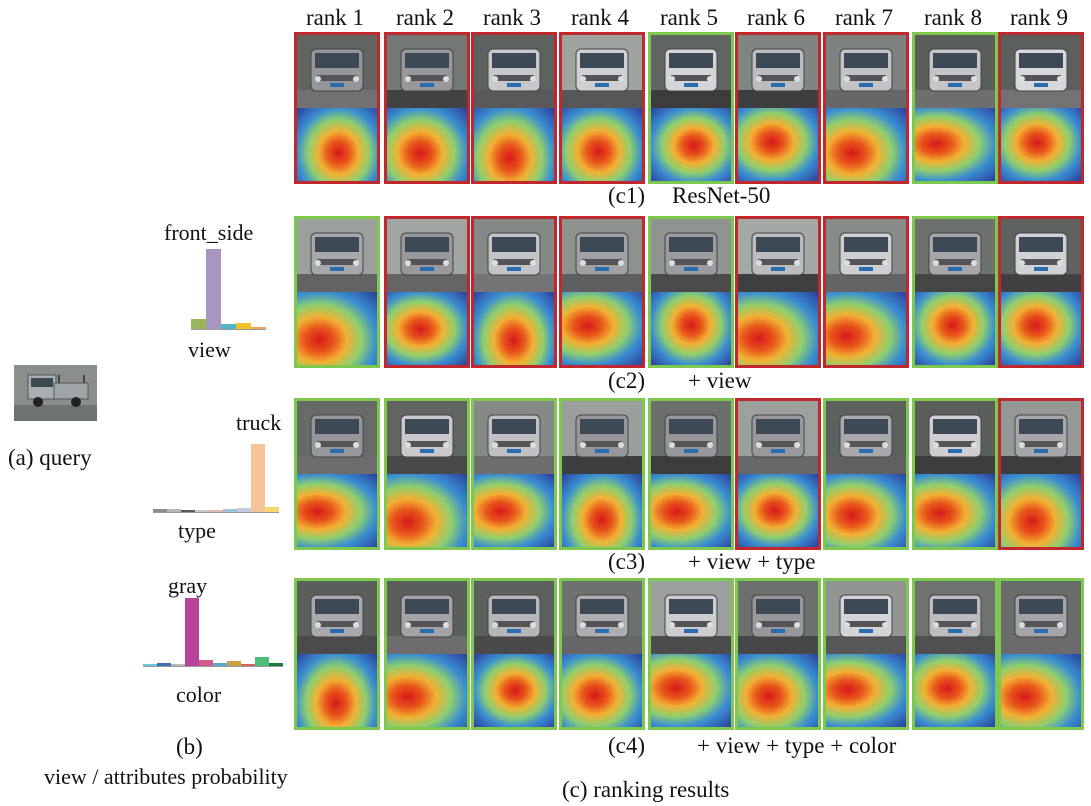  I want to click on result-c1-rank-2-wrong, so click(427, 108).